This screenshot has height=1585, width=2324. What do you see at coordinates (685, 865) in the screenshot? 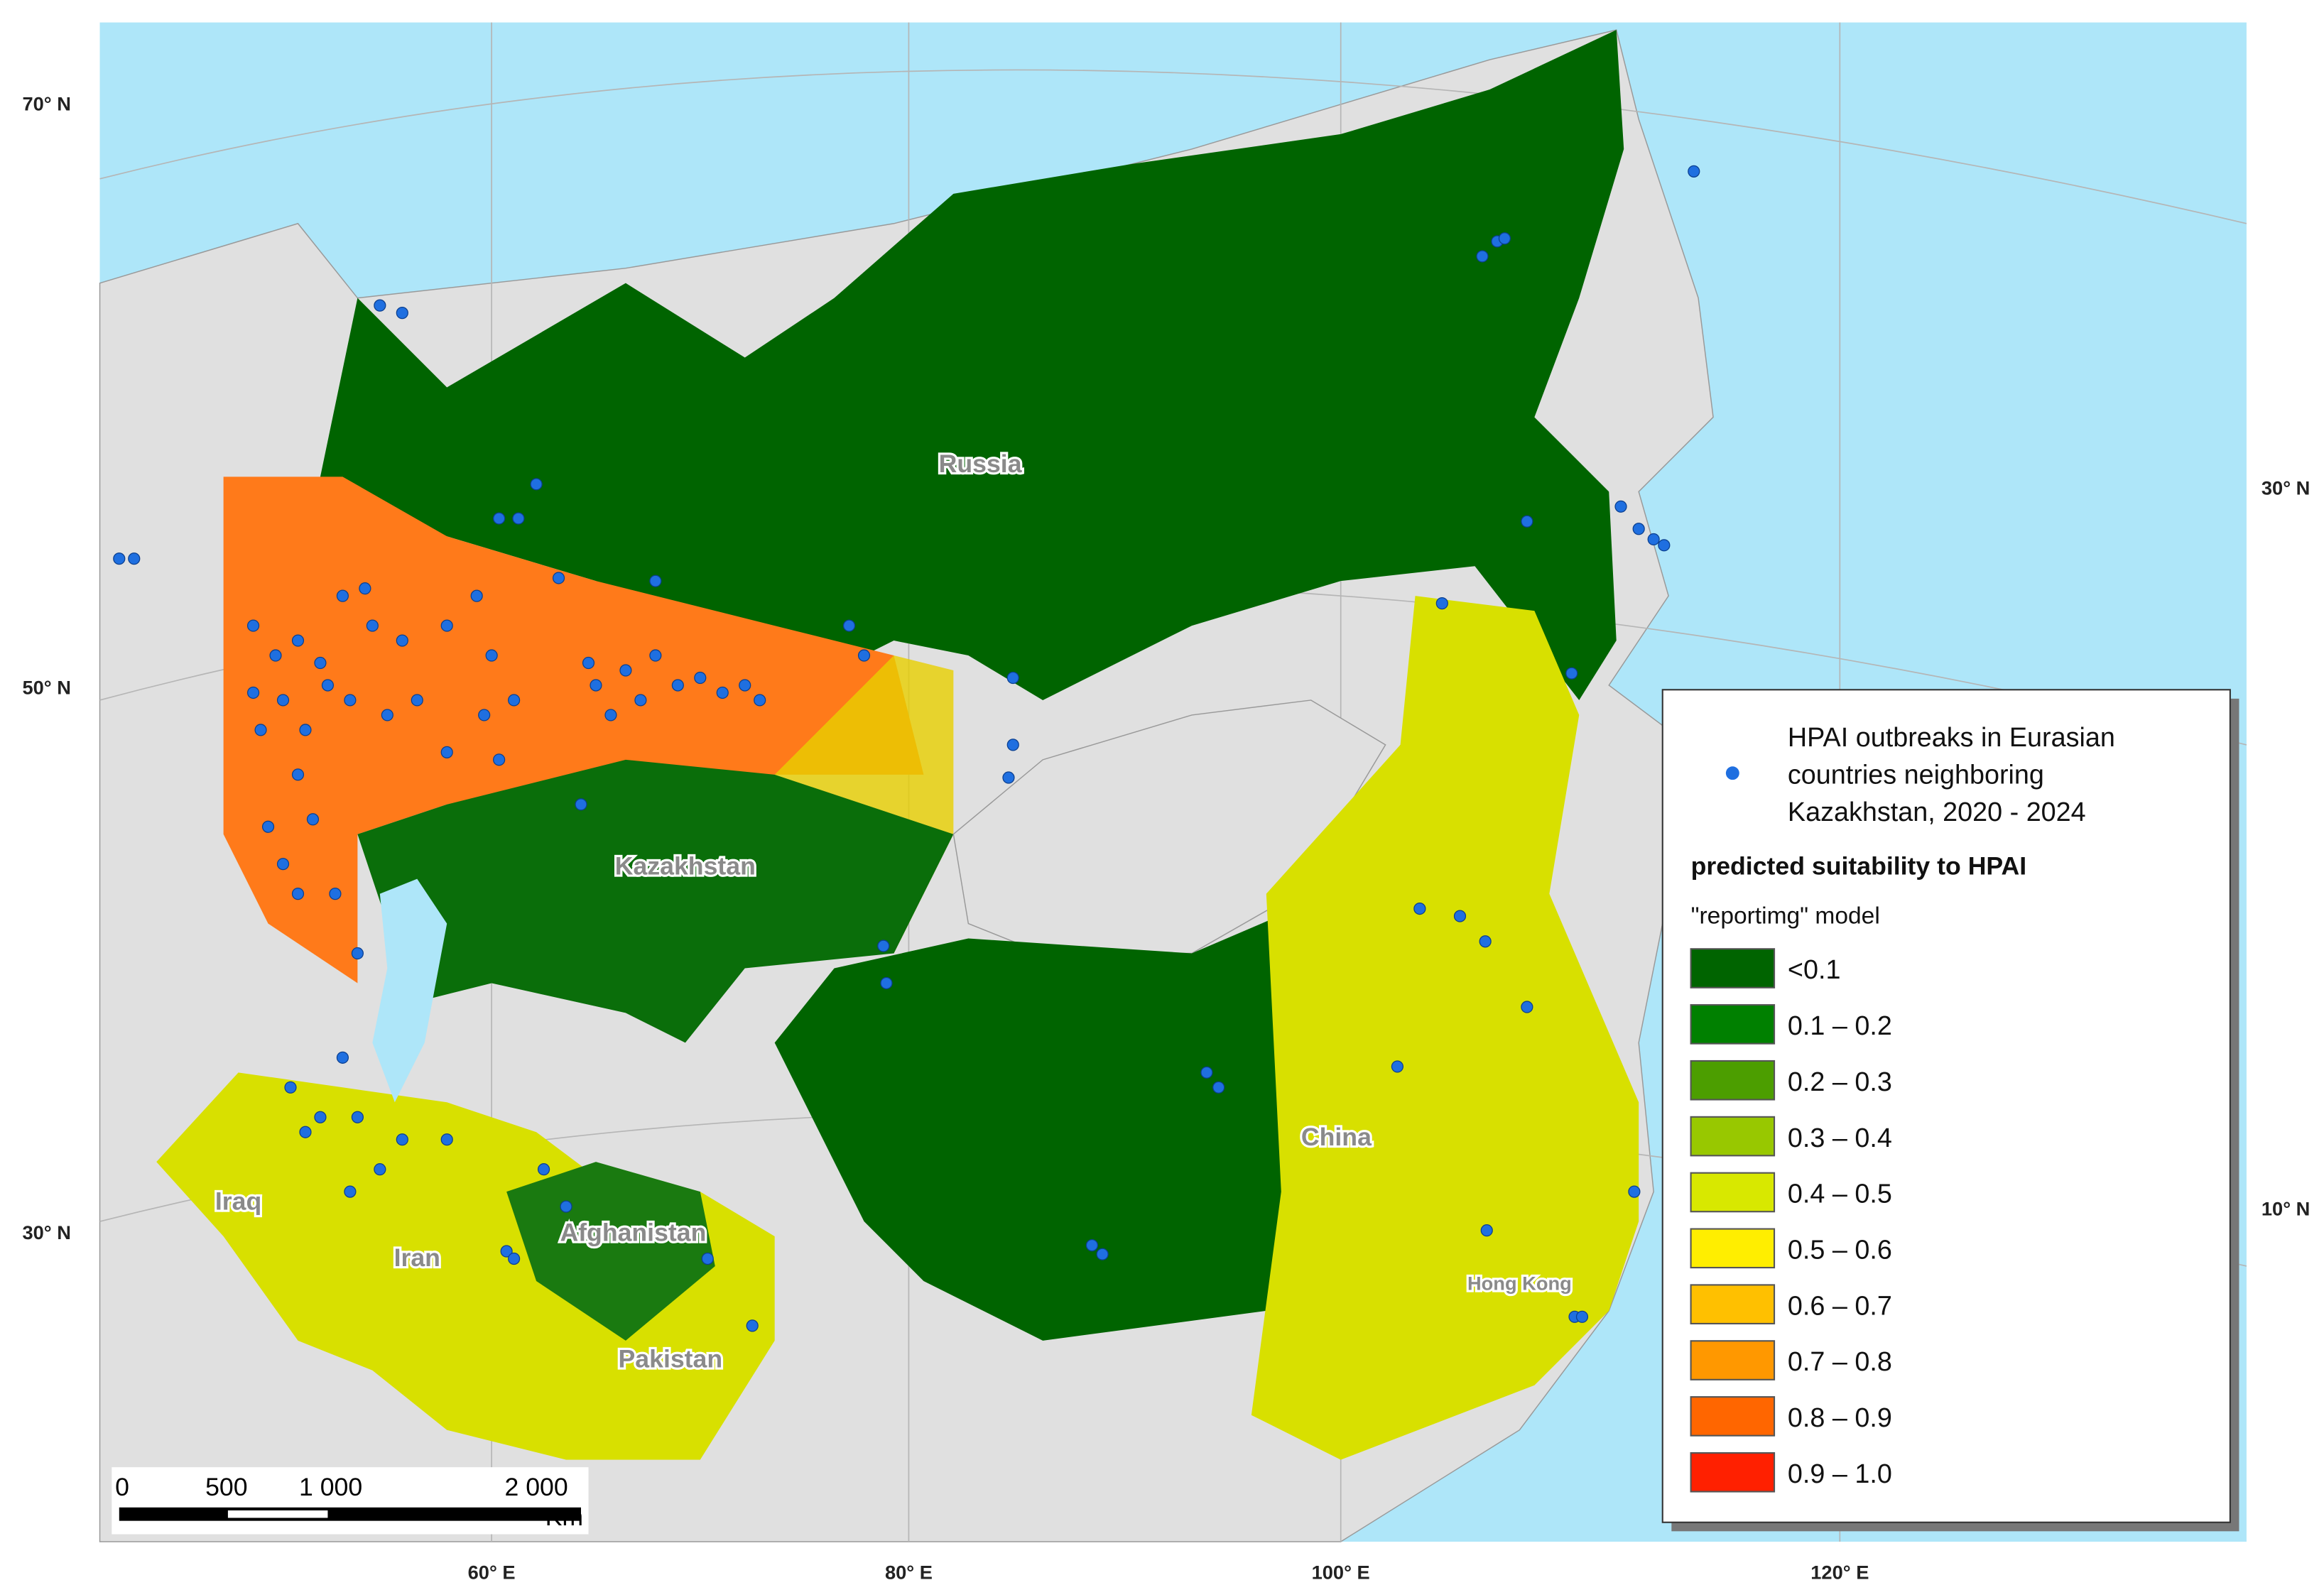
I see `region-label: Kazakhstan` at bounding box center [685, 865].